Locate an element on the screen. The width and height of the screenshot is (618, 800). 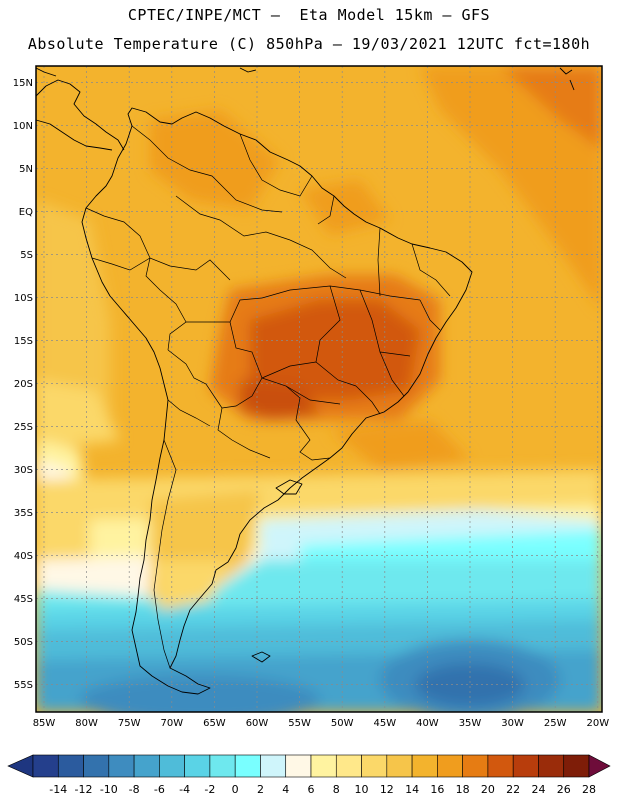
lon-label: 60W is located at coordinates (257, 723).